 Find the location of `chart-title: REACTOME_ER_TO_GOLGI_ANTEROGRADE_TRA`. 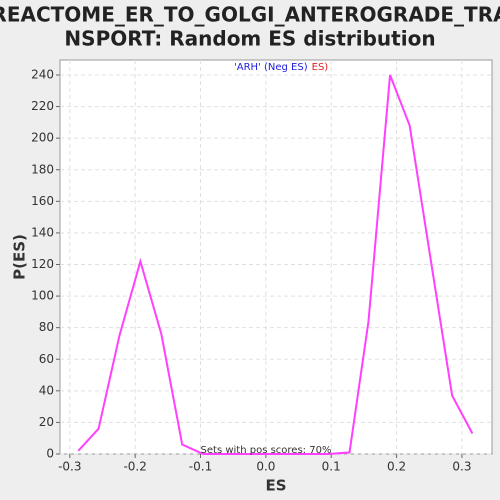

chart-title: REACTOME_ER_TO_GOLGI_ANTEROGRADE_TRA is located at coordinates (250, 15).